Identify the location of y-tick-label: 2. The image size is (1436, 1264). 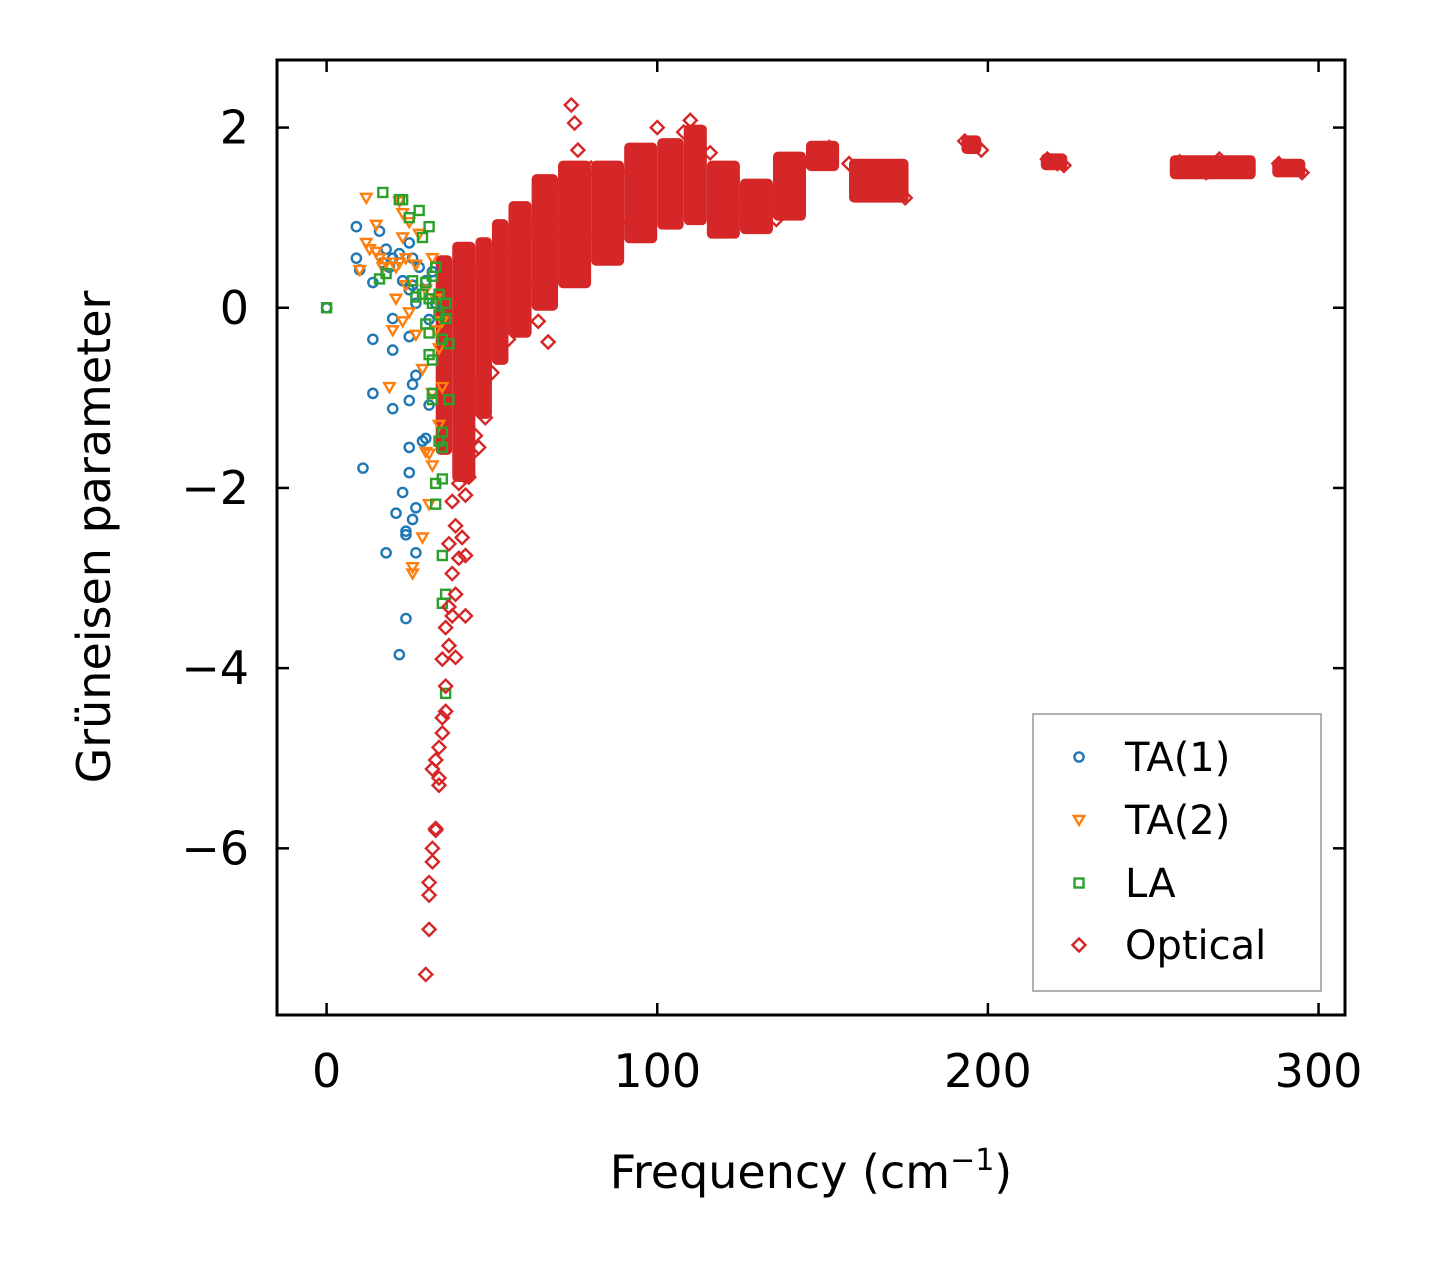
(234, 128).